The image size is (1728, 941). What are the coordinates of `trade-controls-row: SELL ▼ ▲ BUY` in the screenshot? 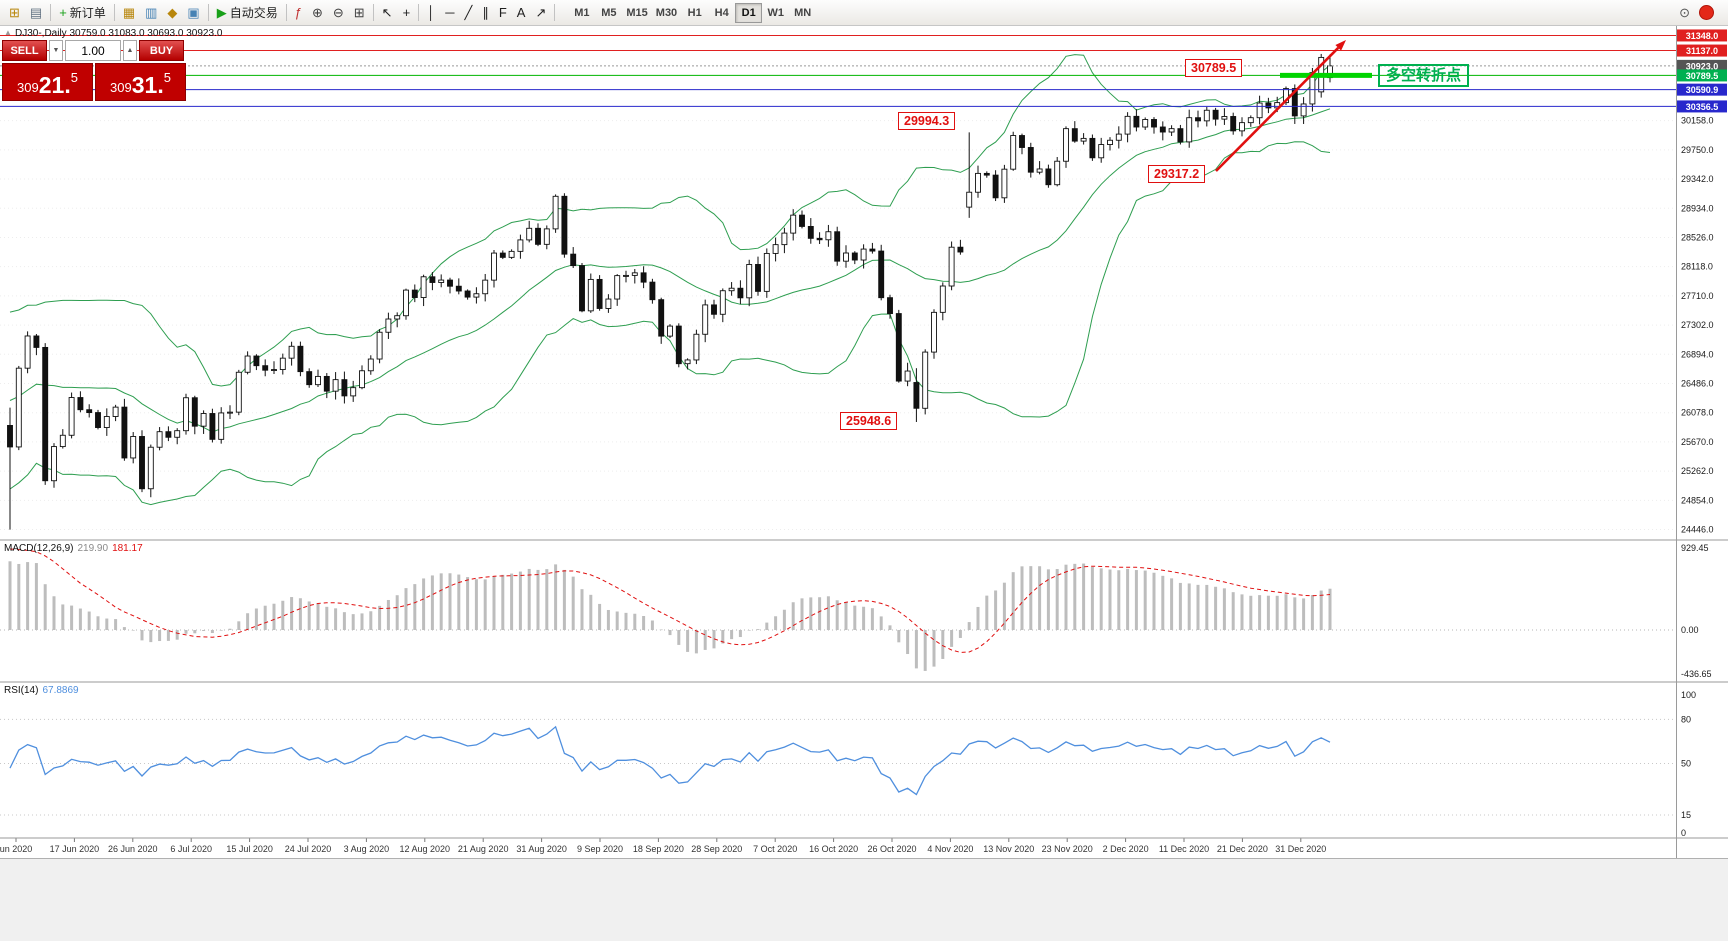 It's located at (97, 50).